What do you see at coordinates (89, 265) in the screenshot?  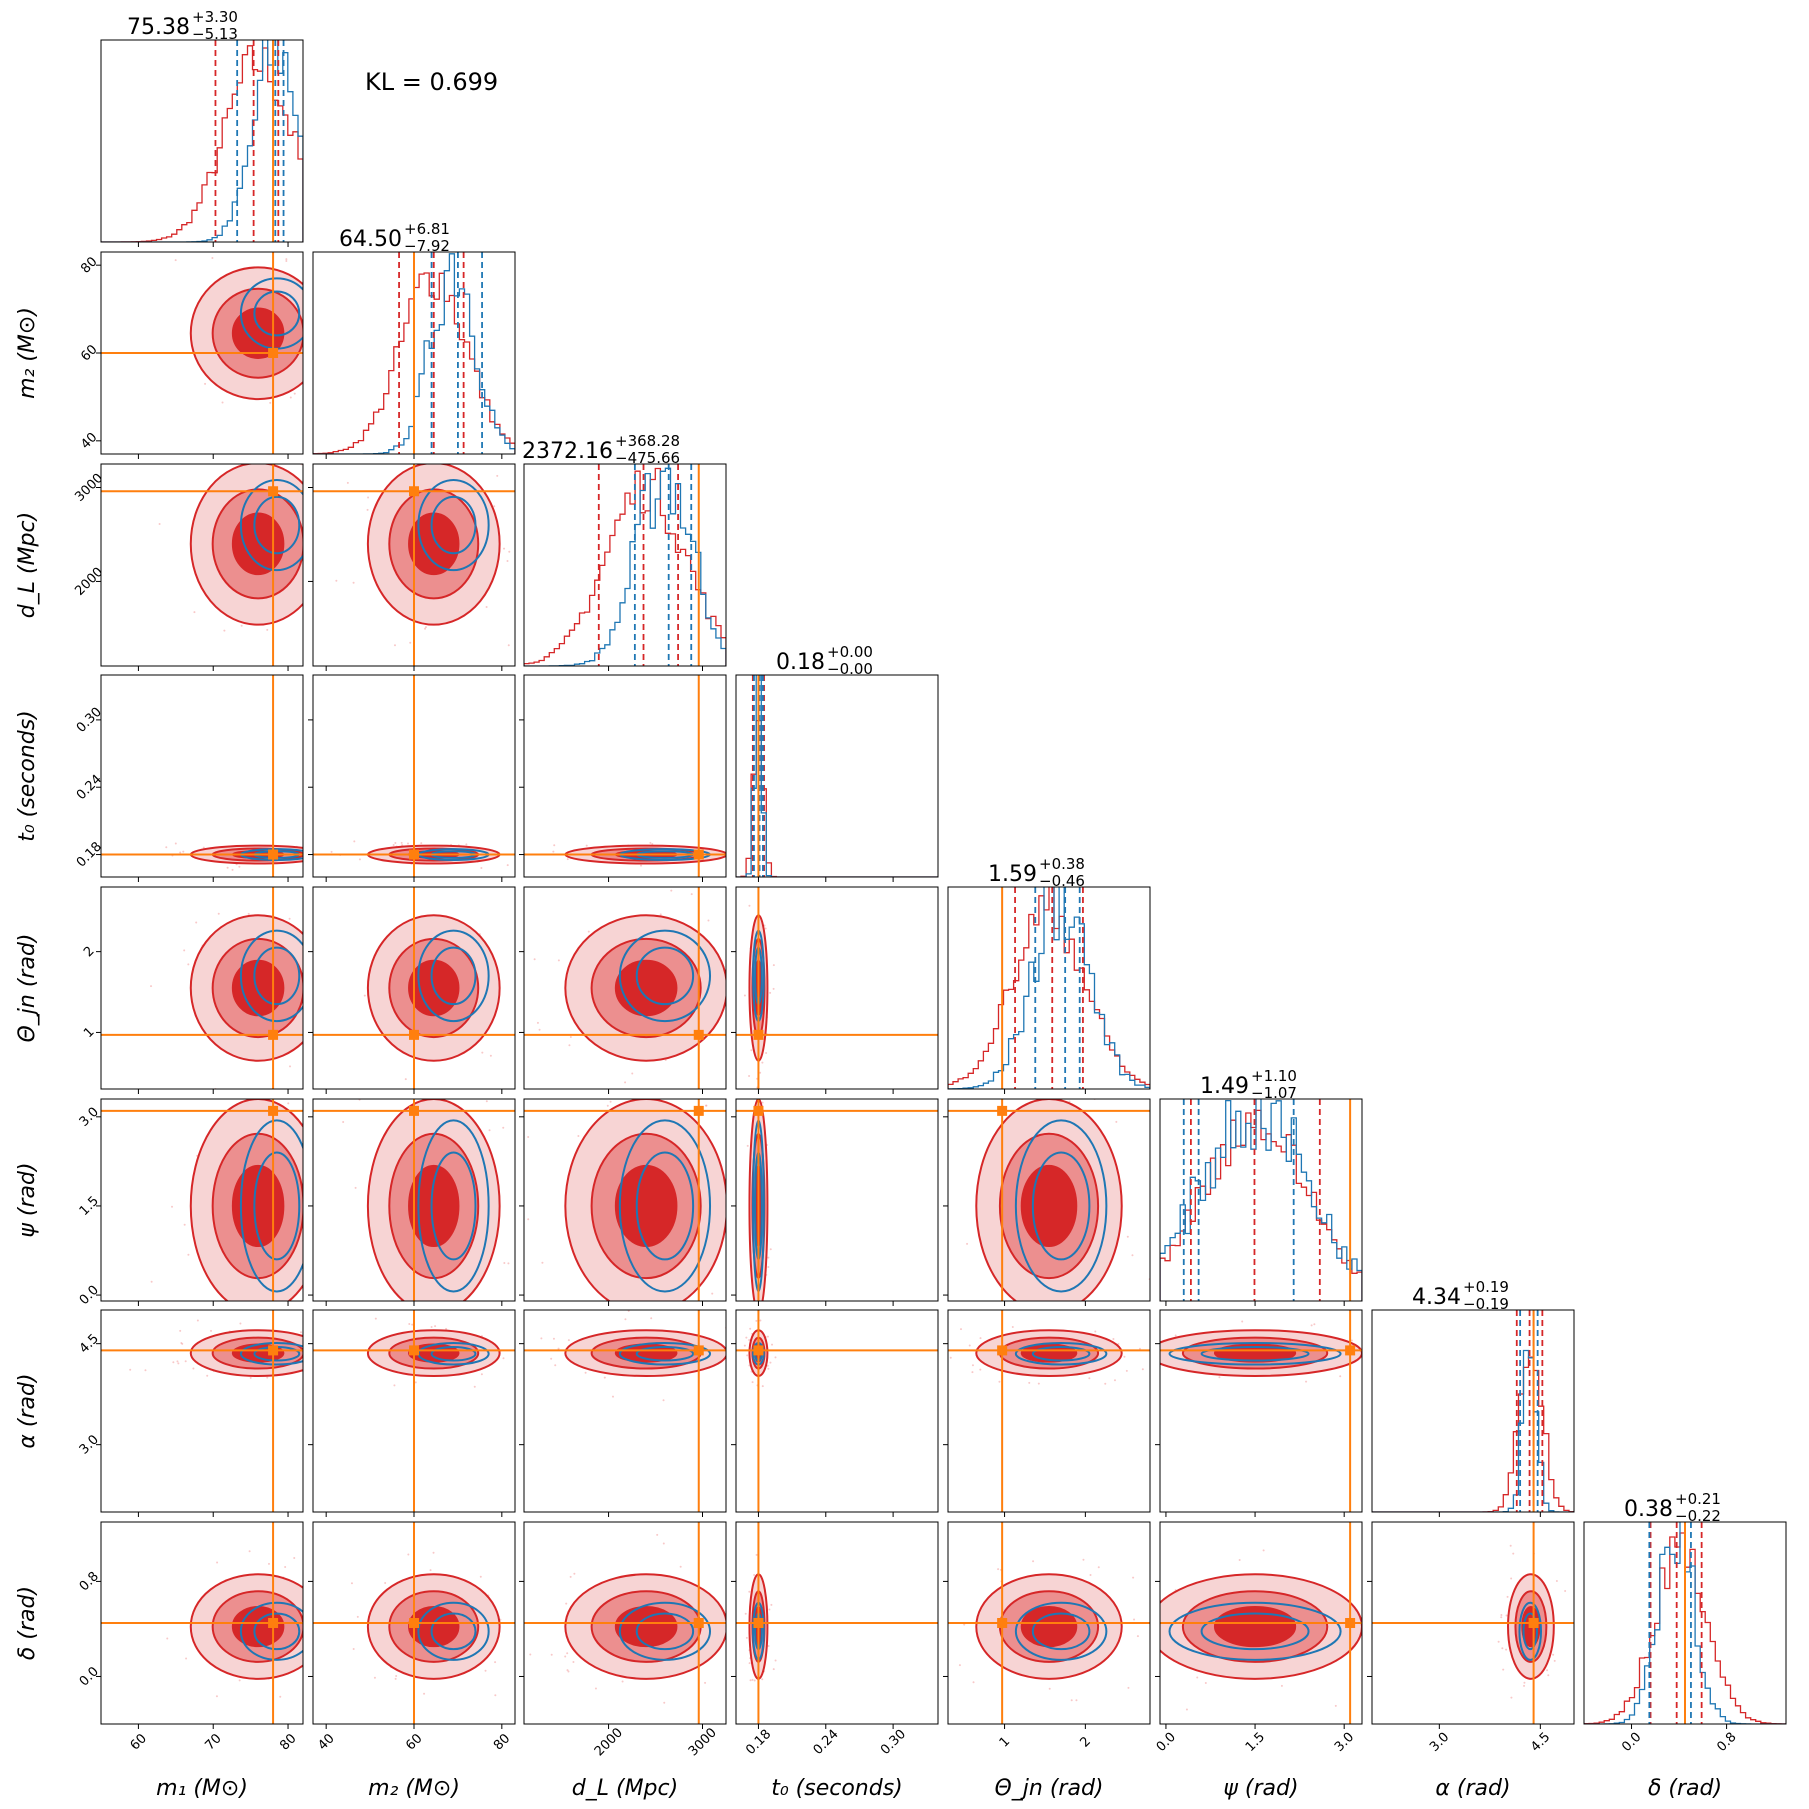 I see `y-tick-label: 80` at bounding box center [89, 265].